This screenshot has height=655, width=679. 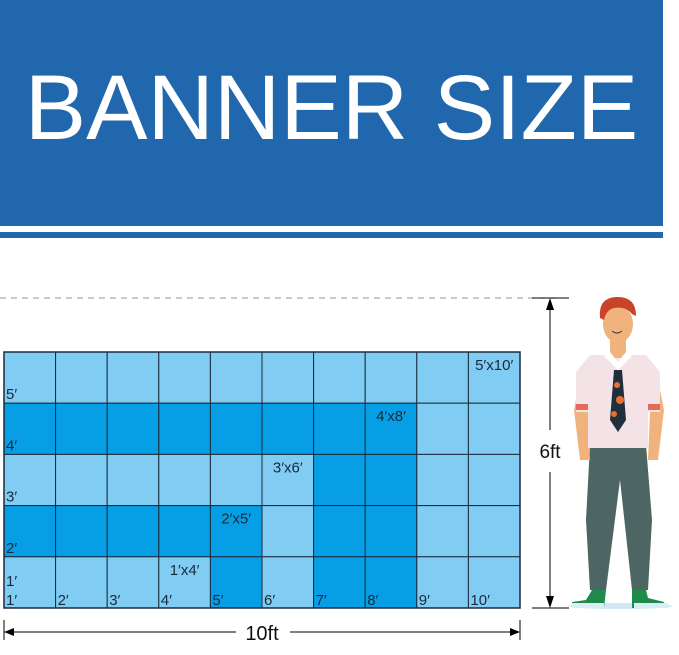 I want to click on width-dimension: 10ft, so click(x=262, y=632).